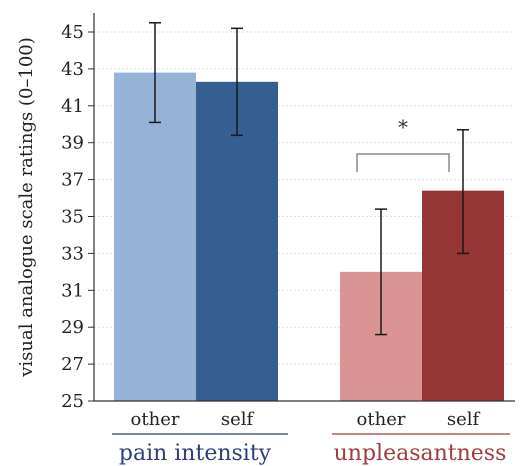 This screenshot has height=466, width=530. Describe the element at coordinates (72, 69) in the screenshot. I see `y-tick-label: 43` at that location.